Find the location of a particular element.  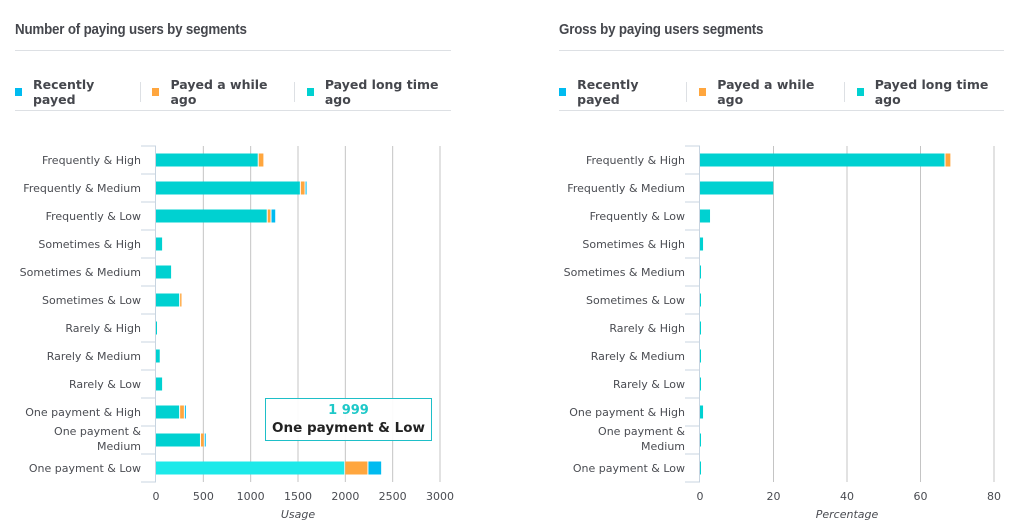

x-tick-label: 40 is located at coordinates (847, 496).